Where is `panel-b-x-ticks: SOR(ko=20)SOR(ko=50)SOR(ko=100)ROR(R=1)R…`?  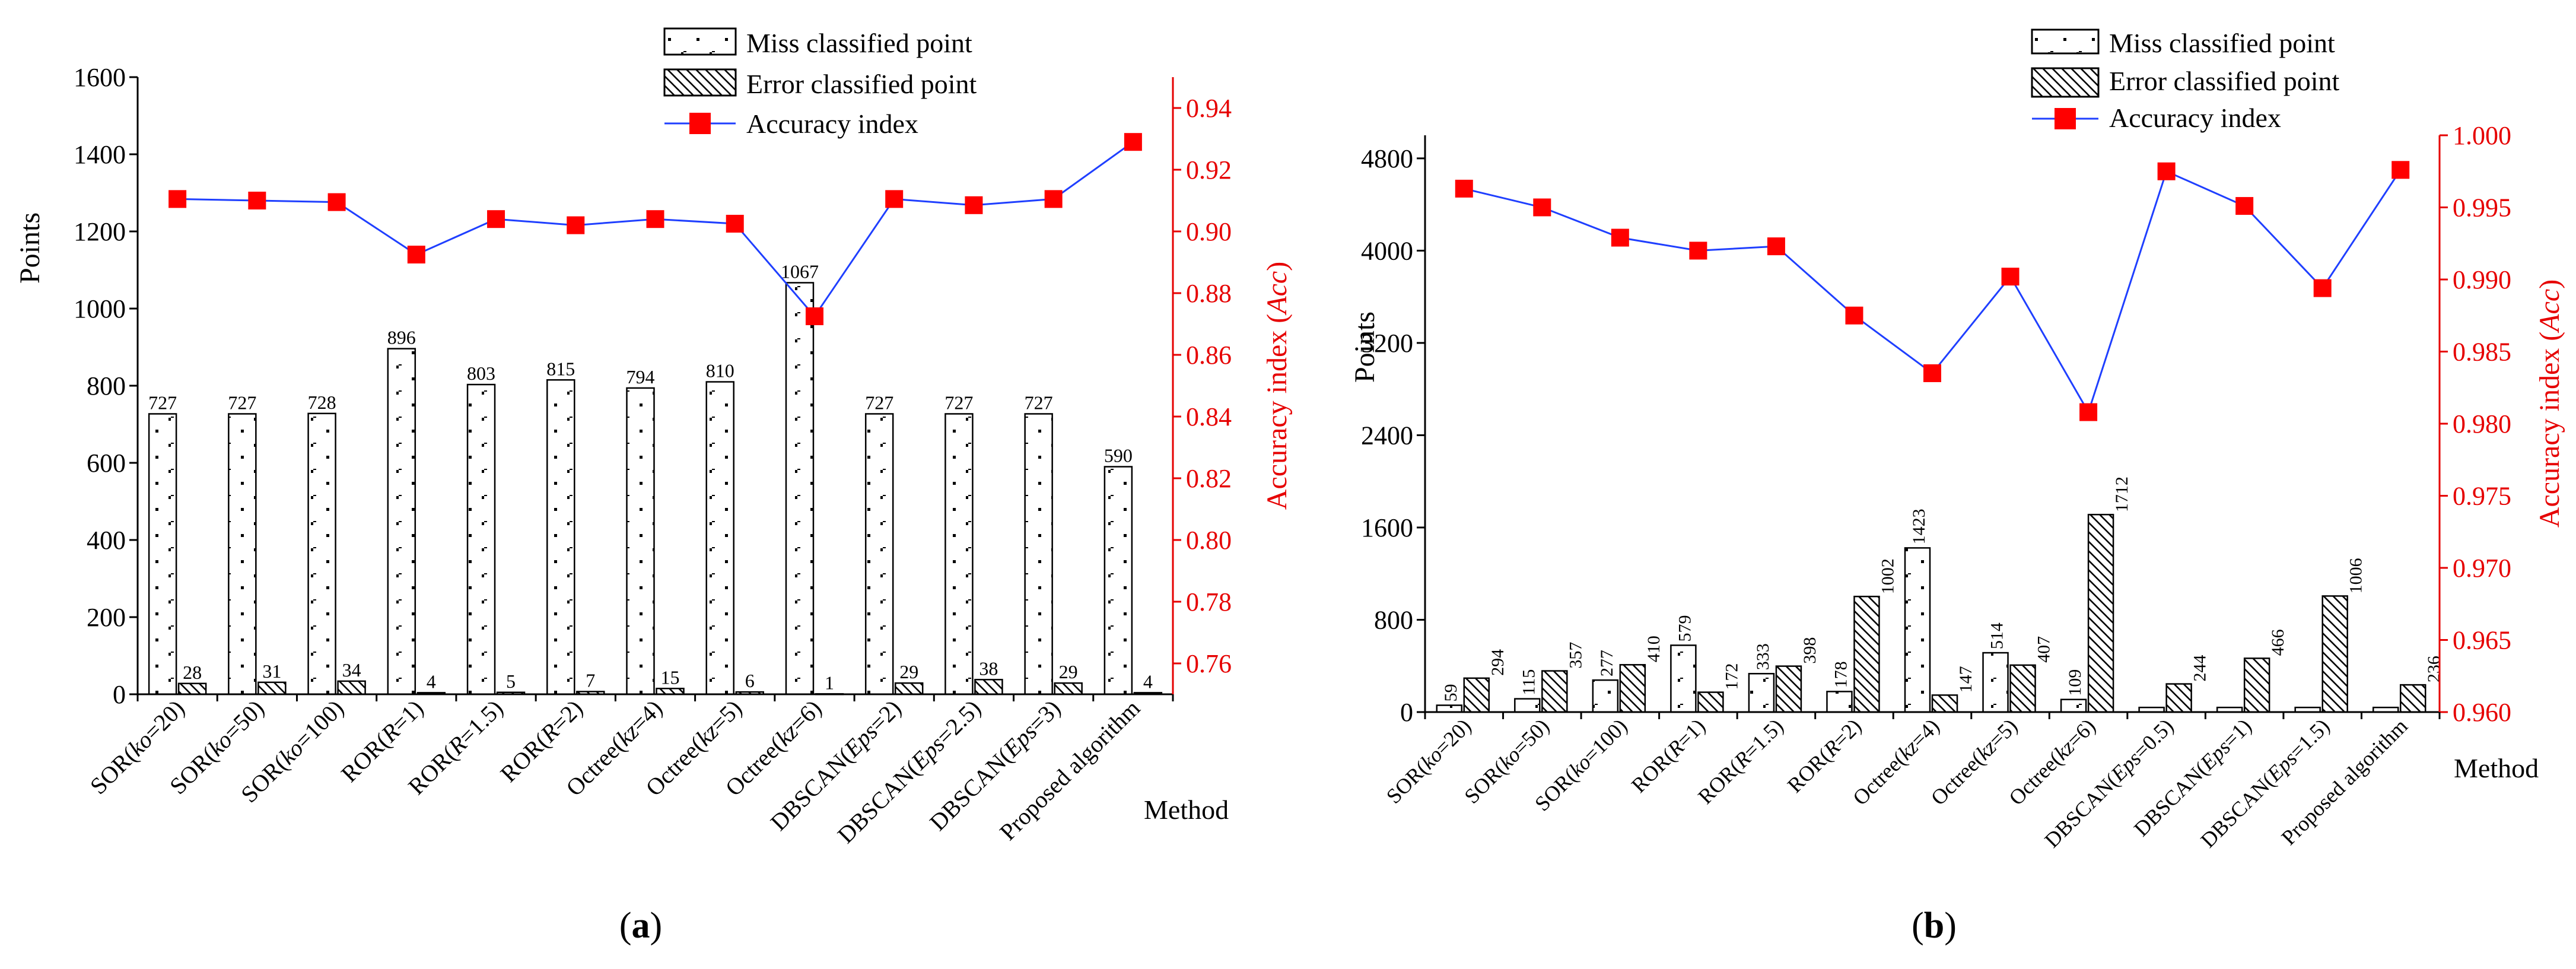 panel-b-x-ticks: SOR(ko=20)SOR(ko=50)SOR(ko=100)ROR(R=1)R… is located at coordinates (1911, 782).